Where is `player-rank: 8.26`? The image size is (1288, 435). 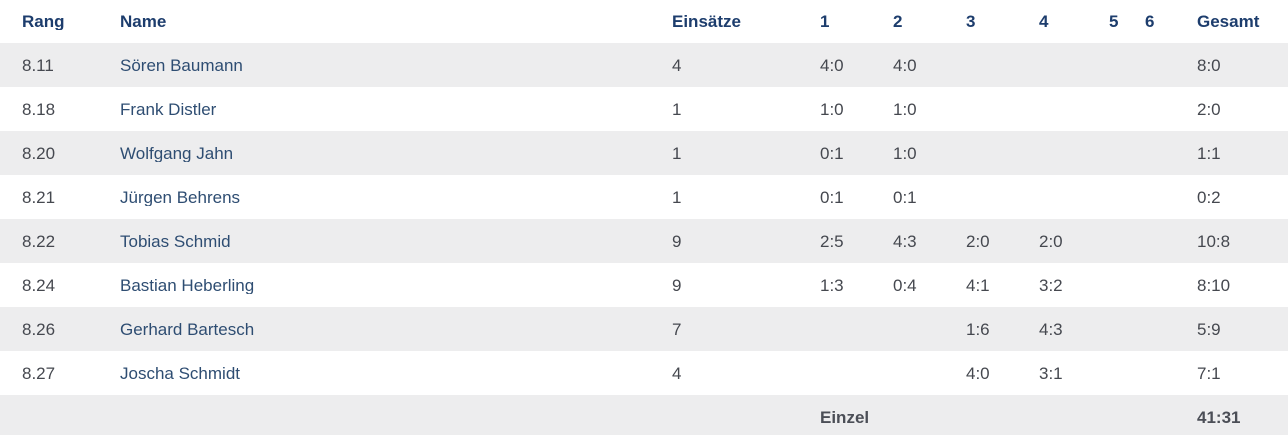 player-rank: 8.26 is located at coordinates (39, 329).